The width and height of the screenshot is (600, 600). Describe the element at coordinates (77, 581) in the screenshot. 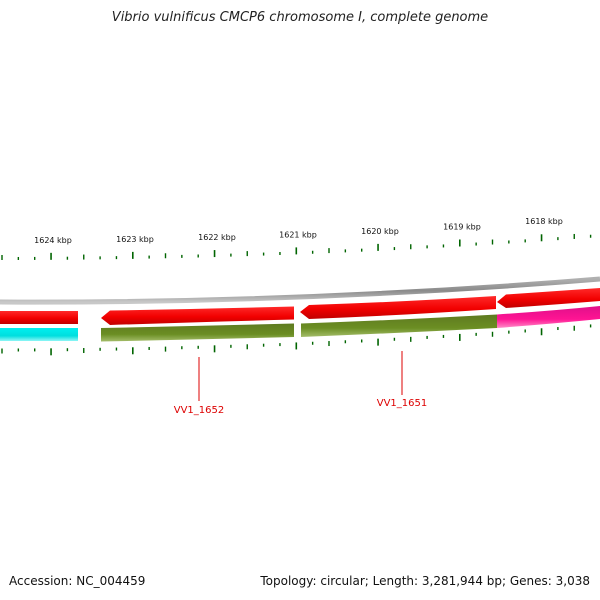

I see `accession-text: Accession: NC_004459` at that location.